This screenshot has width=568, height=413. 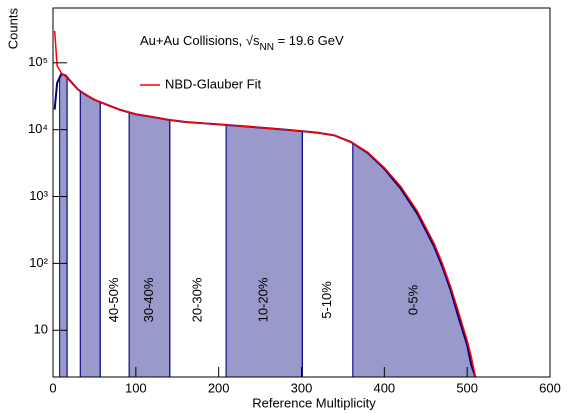 I want to click on band-label: 30-40%, so click(x=148, y=299).